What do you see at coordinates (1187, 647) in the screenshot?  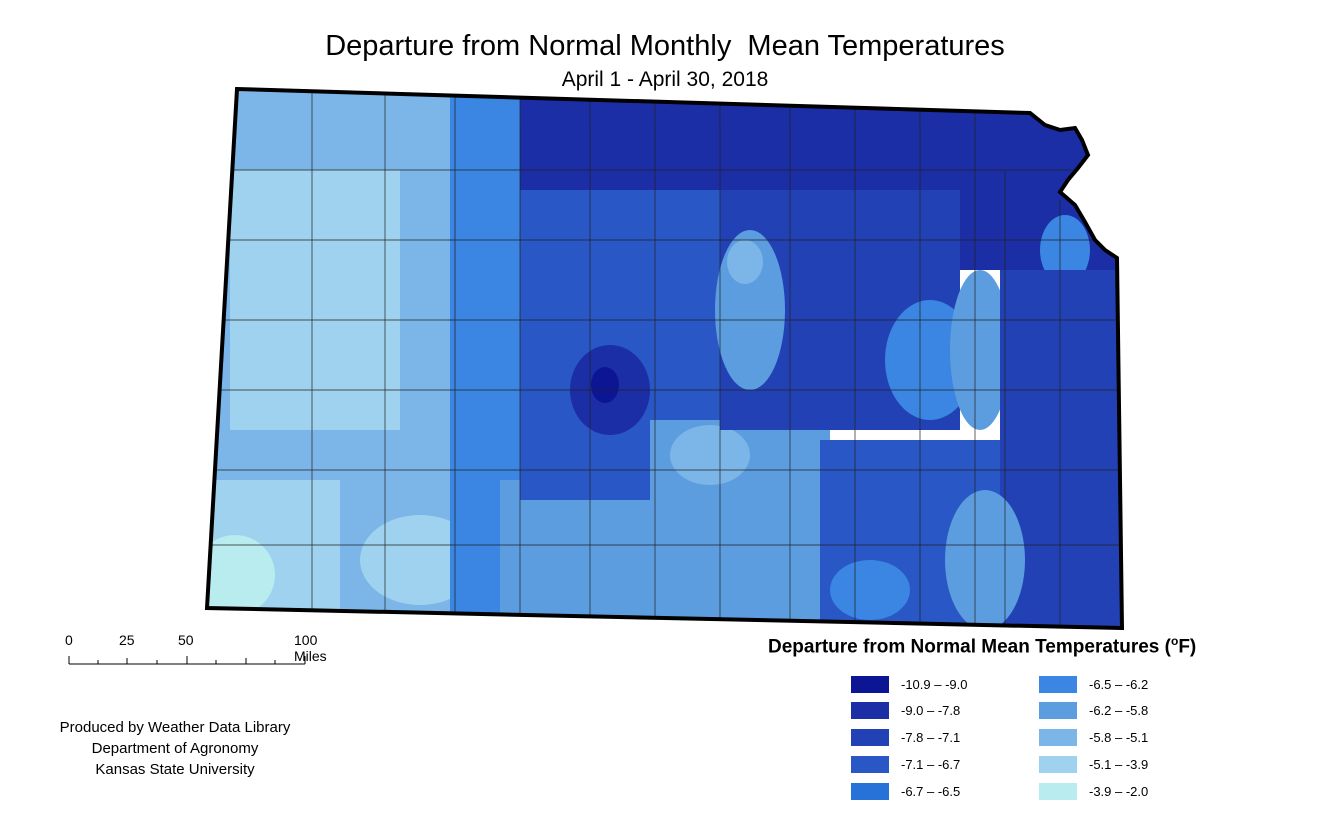 I see `legend-title-unit: F)` at bounding box center [1187, 647].